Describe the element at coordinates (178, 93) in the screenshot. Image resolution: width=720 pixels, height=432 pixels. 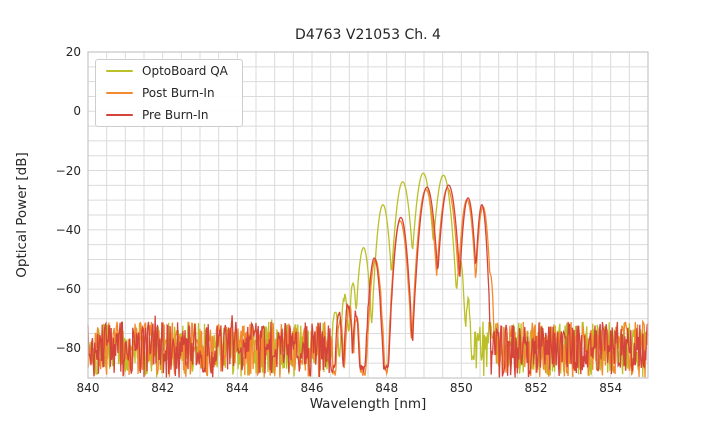
I see `legend-item-label: Post Burn-In` at that location.